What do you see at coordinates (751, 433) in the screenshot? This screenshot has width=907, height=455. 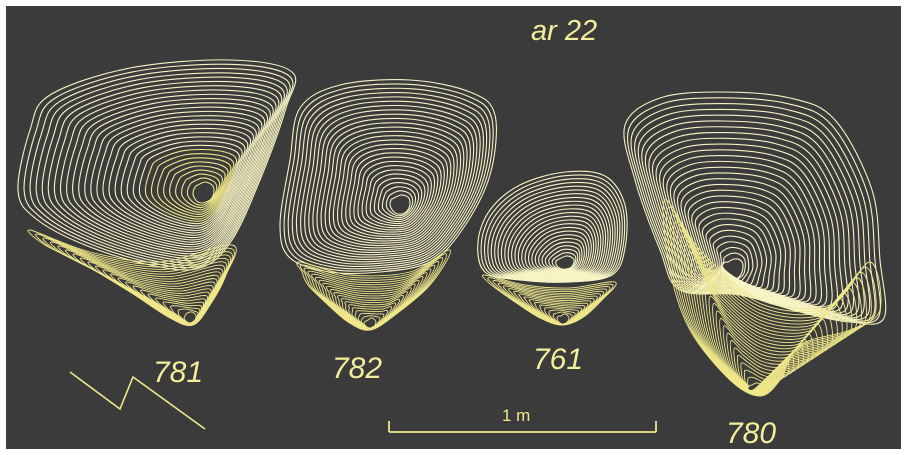 I see `pit-label-780: 780` at bounding box center [751, 433].